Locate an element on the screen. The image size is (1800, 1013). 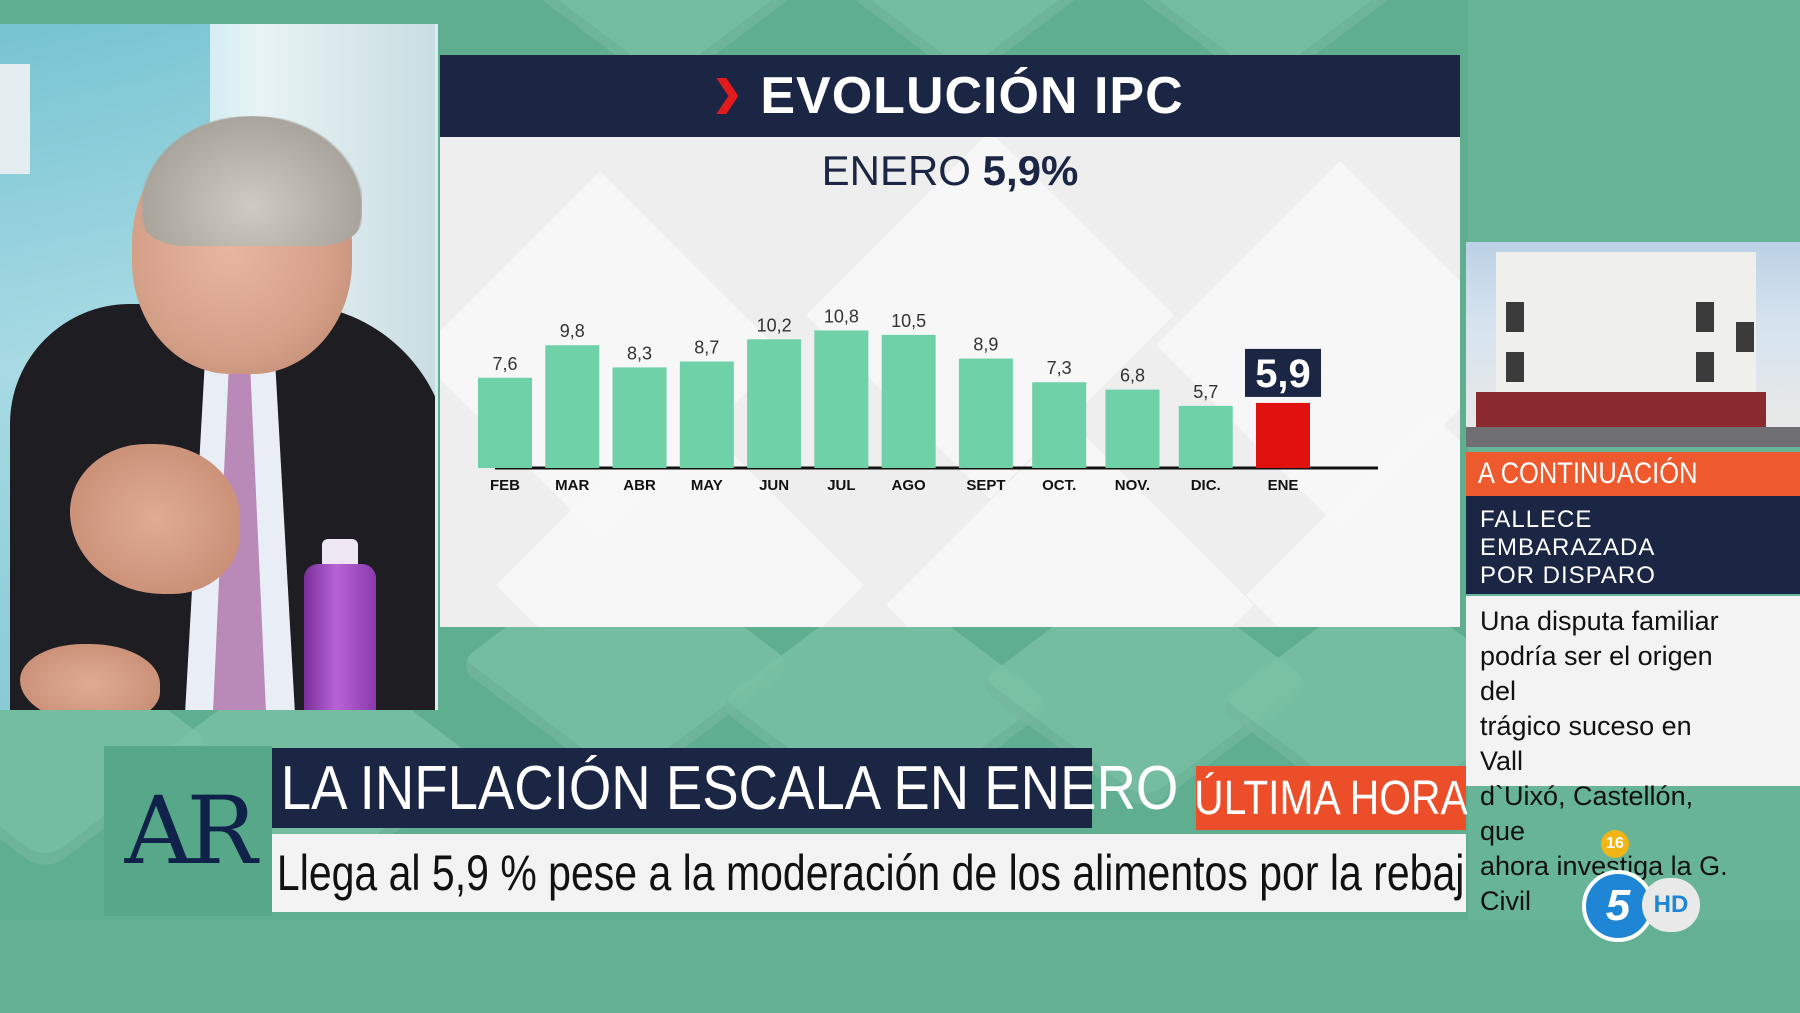
up-next-headline: FALLECE EMBARAZADA POR DISPARO is located at coordinates (1633, 545).